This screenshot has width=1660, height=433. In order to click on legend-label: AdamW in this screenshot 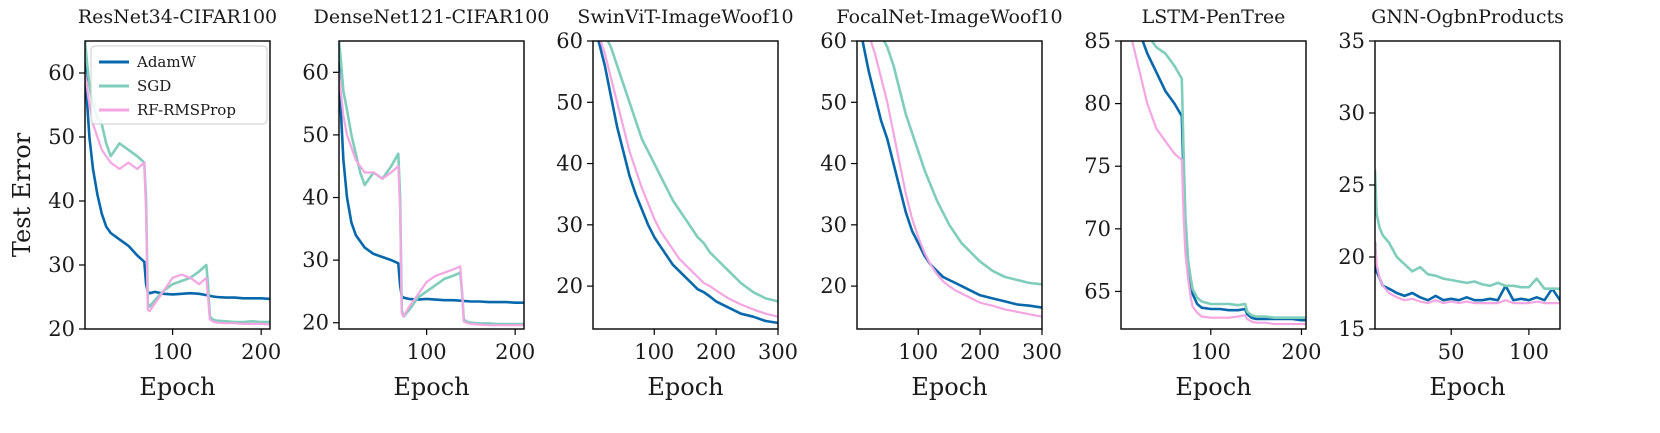, I will do `click(166, 62)`.